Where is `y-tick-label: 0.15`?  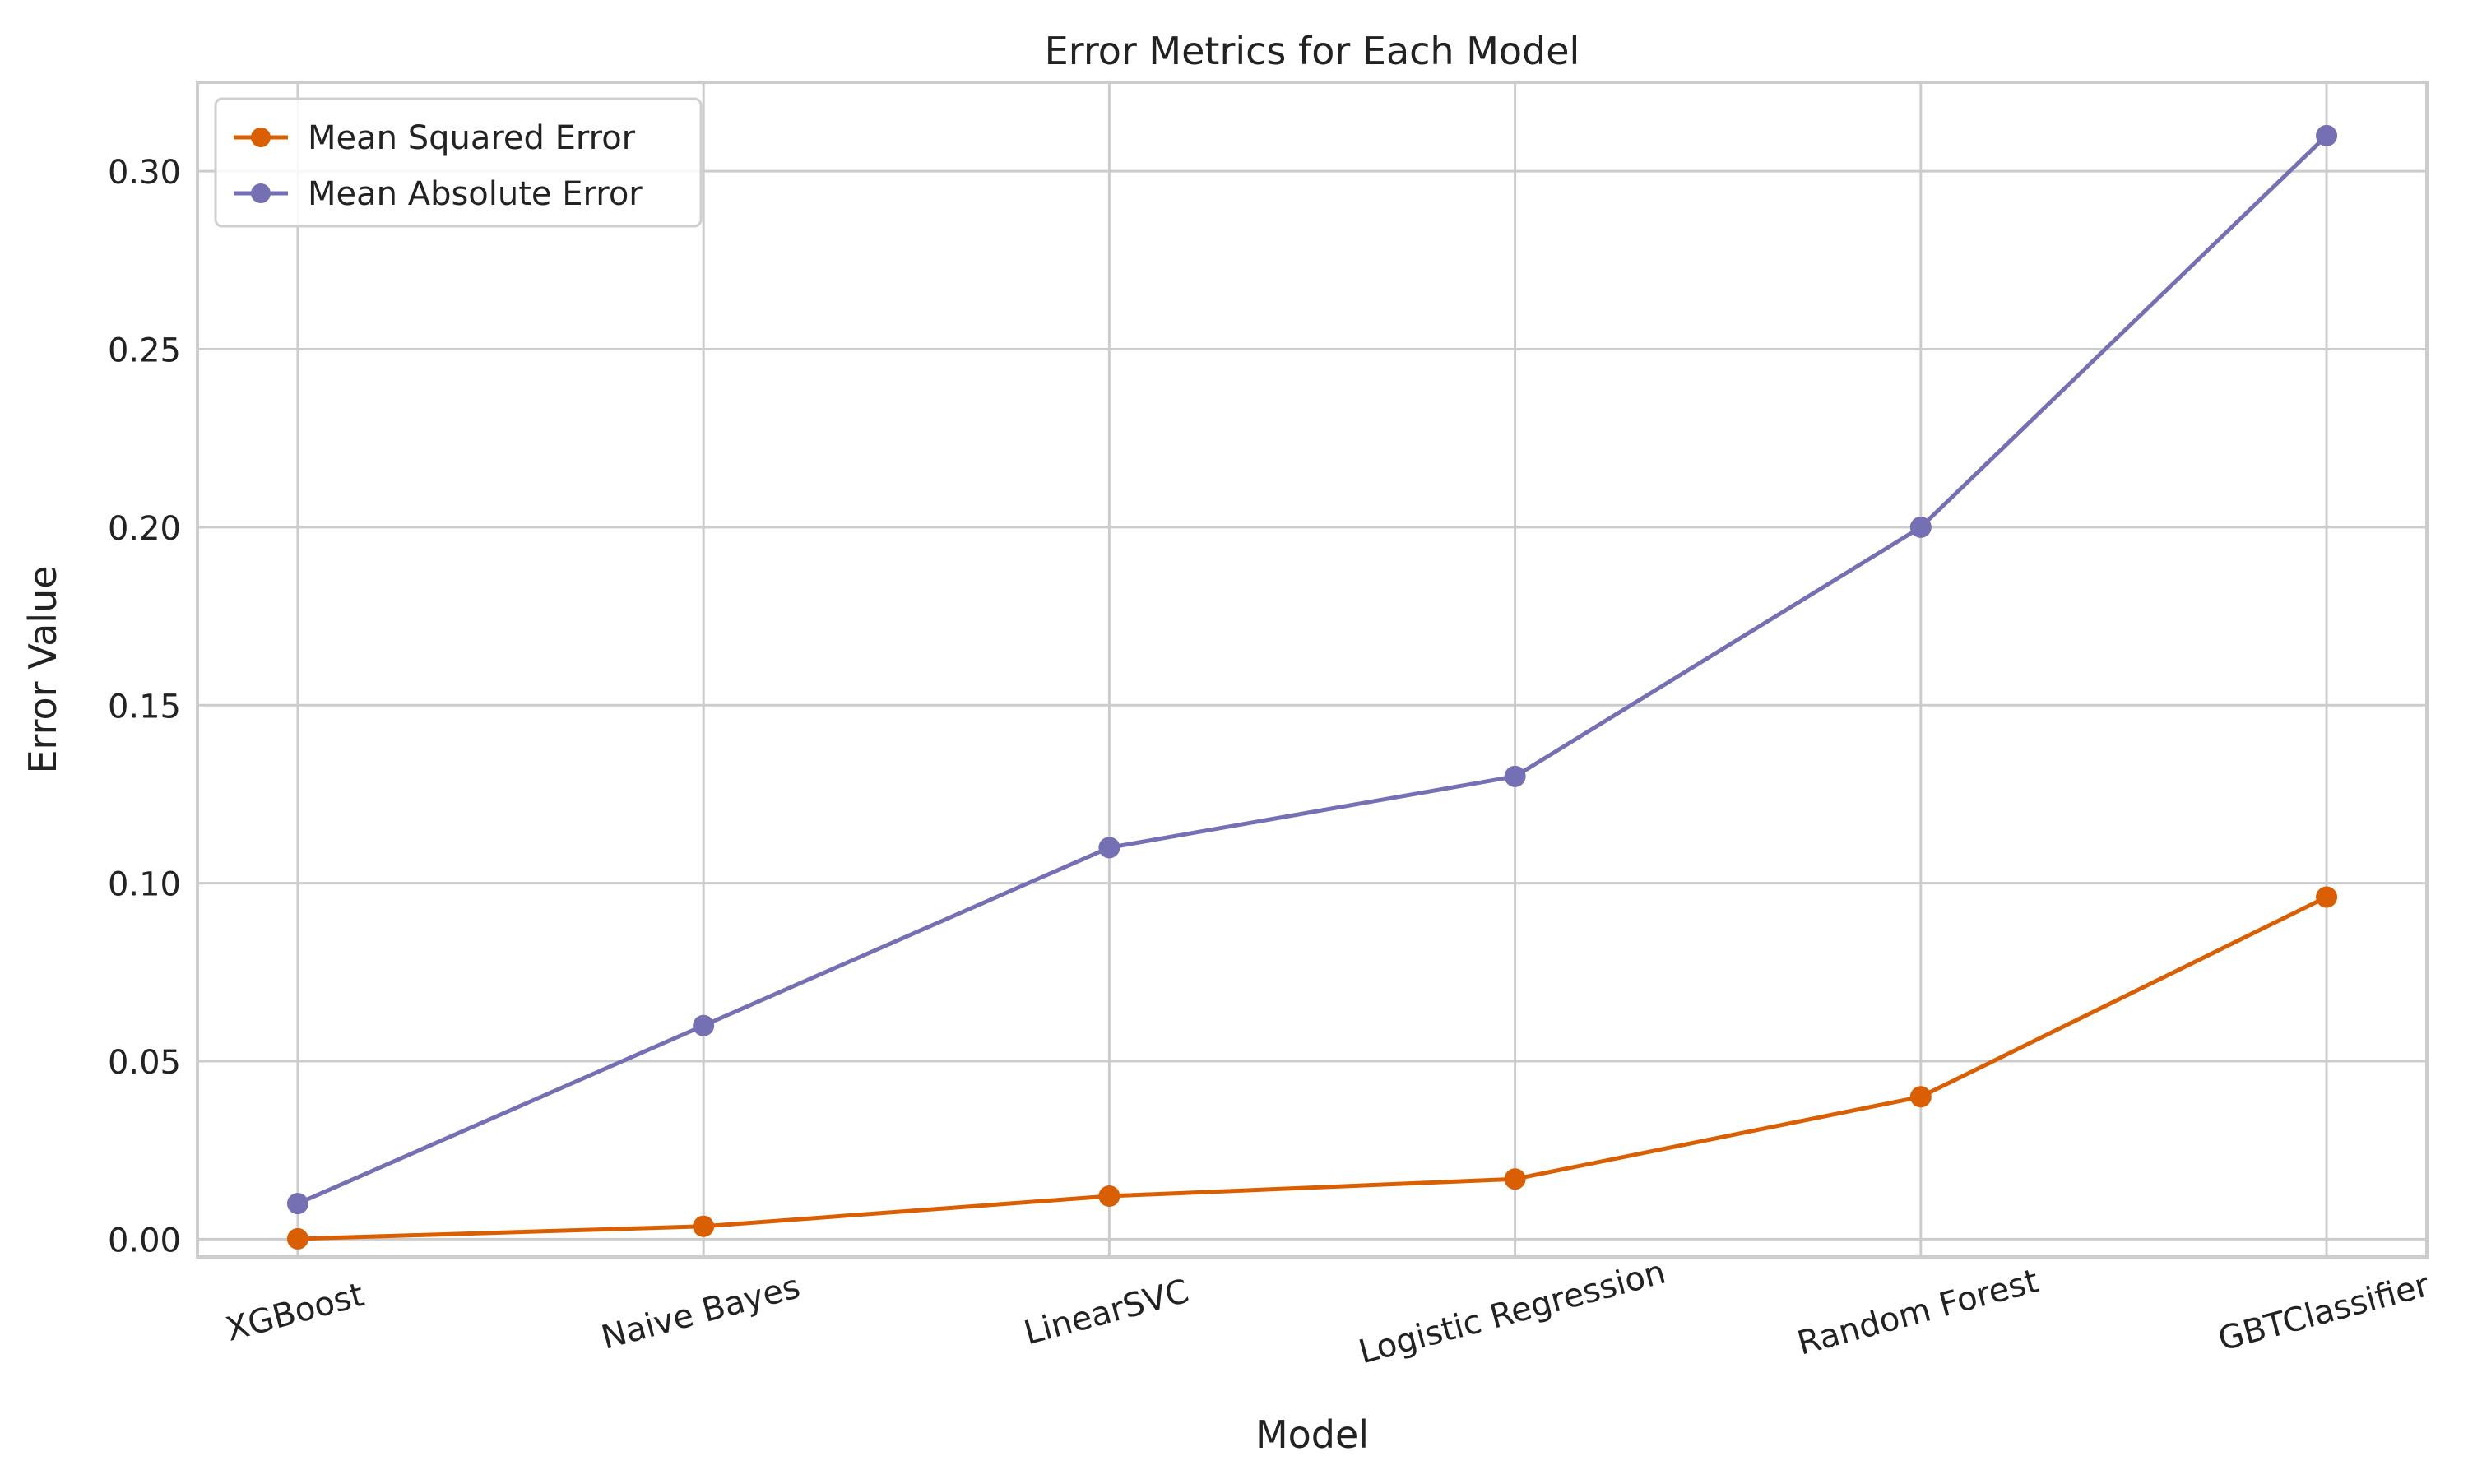 y-tick-label: 0.15 is located at coordinates (144, 707).